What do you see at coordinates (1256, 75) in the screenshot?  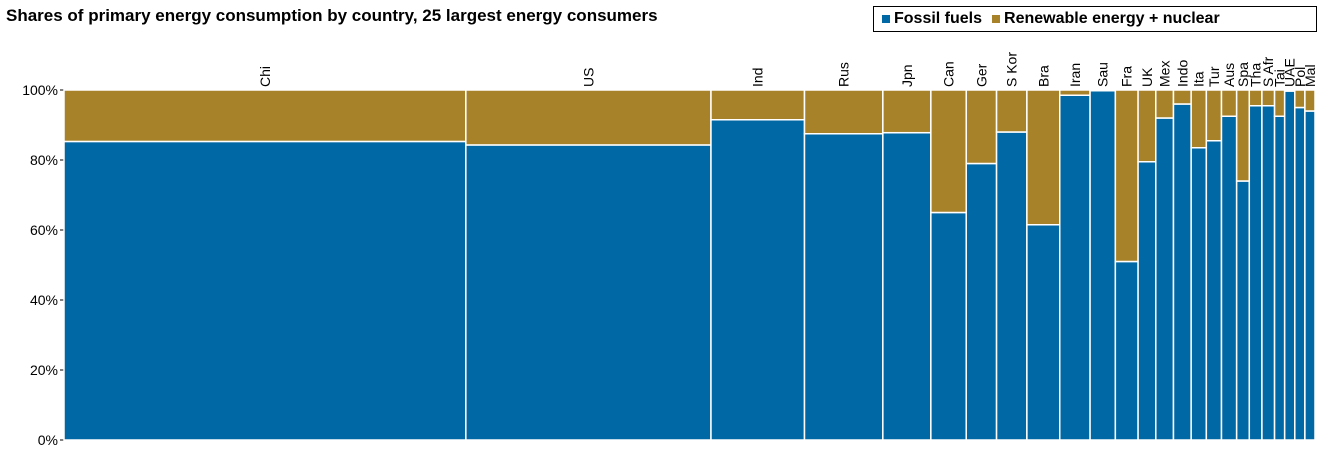 I see `category-label: Tha` at bounding box center [1256, 75].